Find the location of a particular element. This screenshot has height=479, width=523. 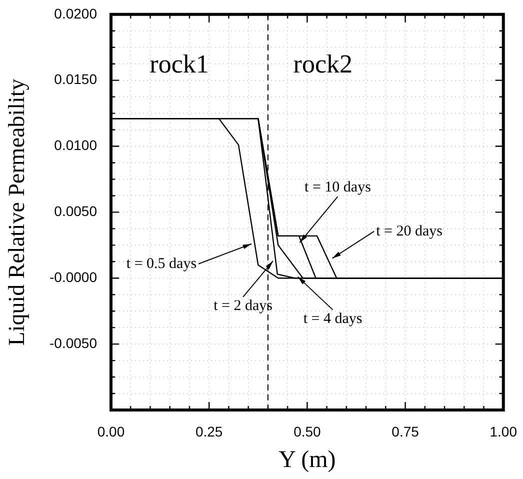

annotation: t = 10 days is located at coordinates (338, 187).